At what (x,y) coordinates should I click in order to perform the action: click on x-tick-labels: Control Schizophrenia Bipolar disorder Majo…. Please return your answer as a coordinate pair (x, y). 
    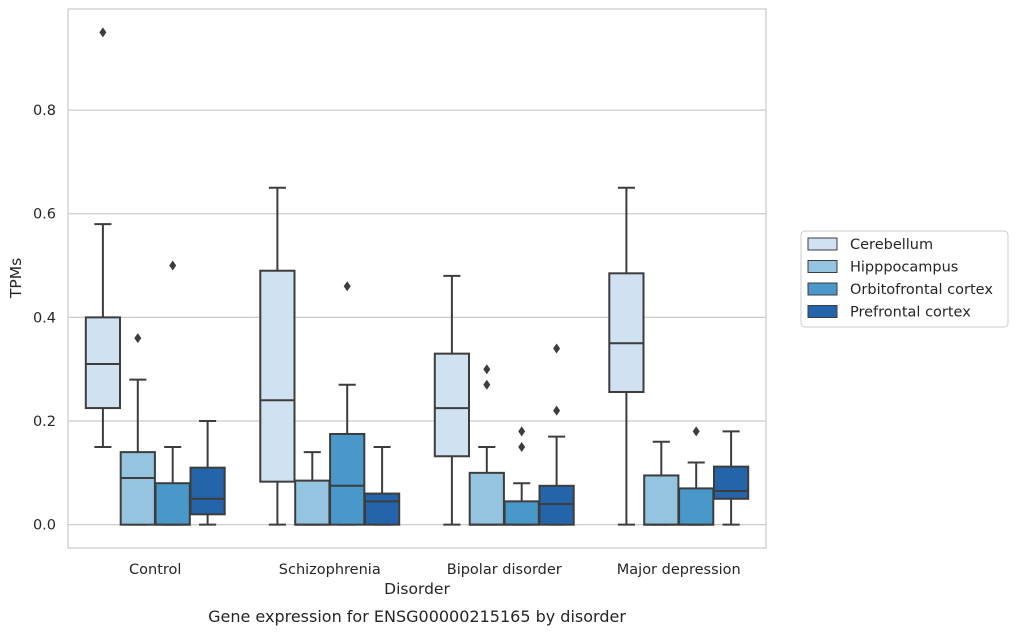
    Looking at the image, I should click on (435, 570).